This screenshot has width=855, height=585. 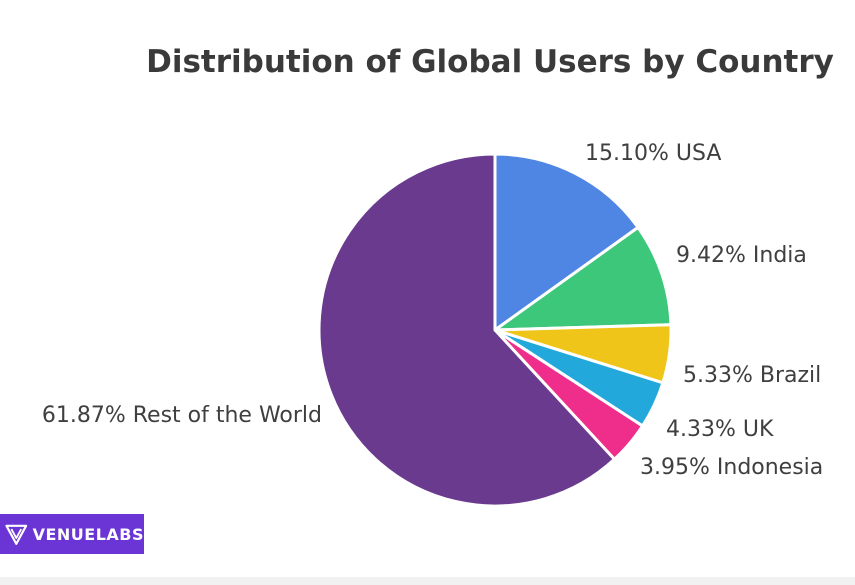 What do you see at coordinates (182, 415) in the screenshot?
I see `slice-label-rest-of-the-world: 61.87% Rest of the World` at bounding box center [182, 415].